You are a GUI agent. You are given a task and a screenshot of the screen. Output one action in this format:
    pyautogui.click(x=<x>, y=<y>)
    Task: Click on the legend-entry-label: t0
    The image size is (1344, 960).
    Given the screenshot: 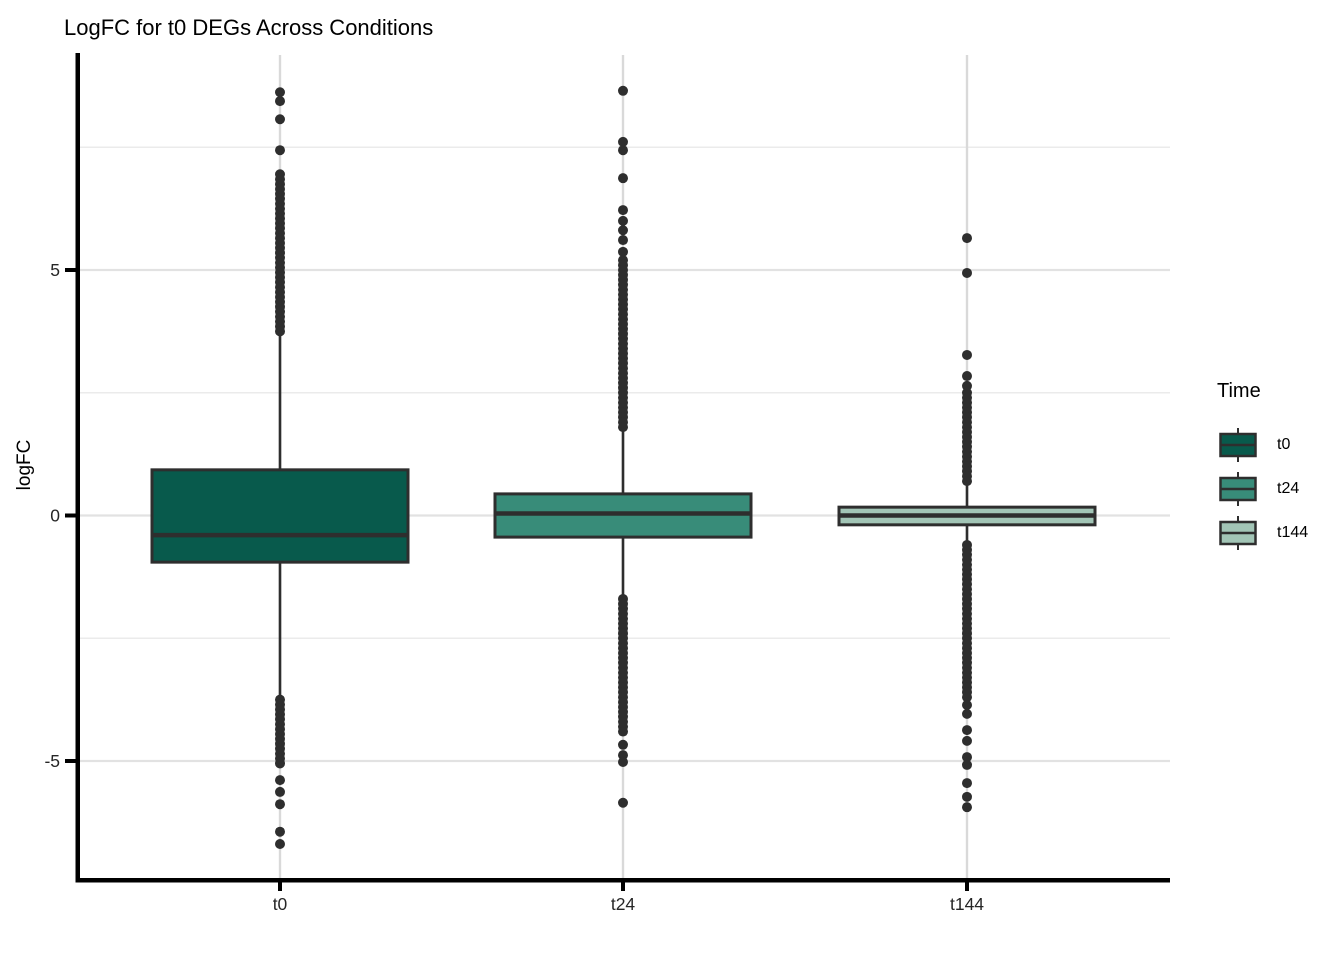 What is the action you would take?
    pyautogui.click(x=1284, y=444)
    